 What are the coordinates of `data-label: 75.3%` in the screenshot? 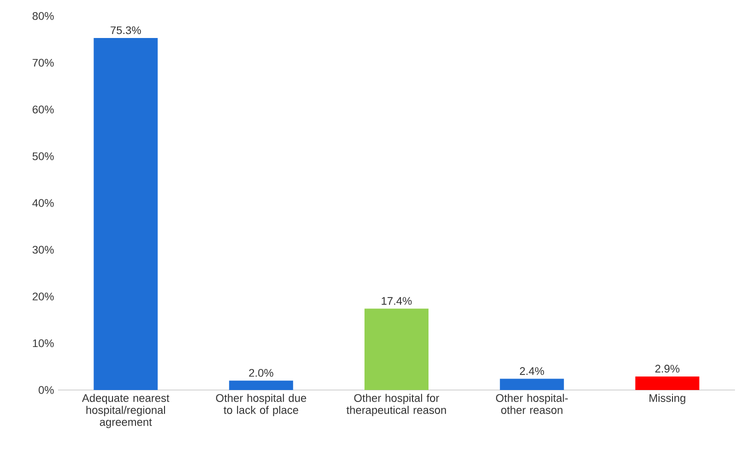 It's located at (125, 30).